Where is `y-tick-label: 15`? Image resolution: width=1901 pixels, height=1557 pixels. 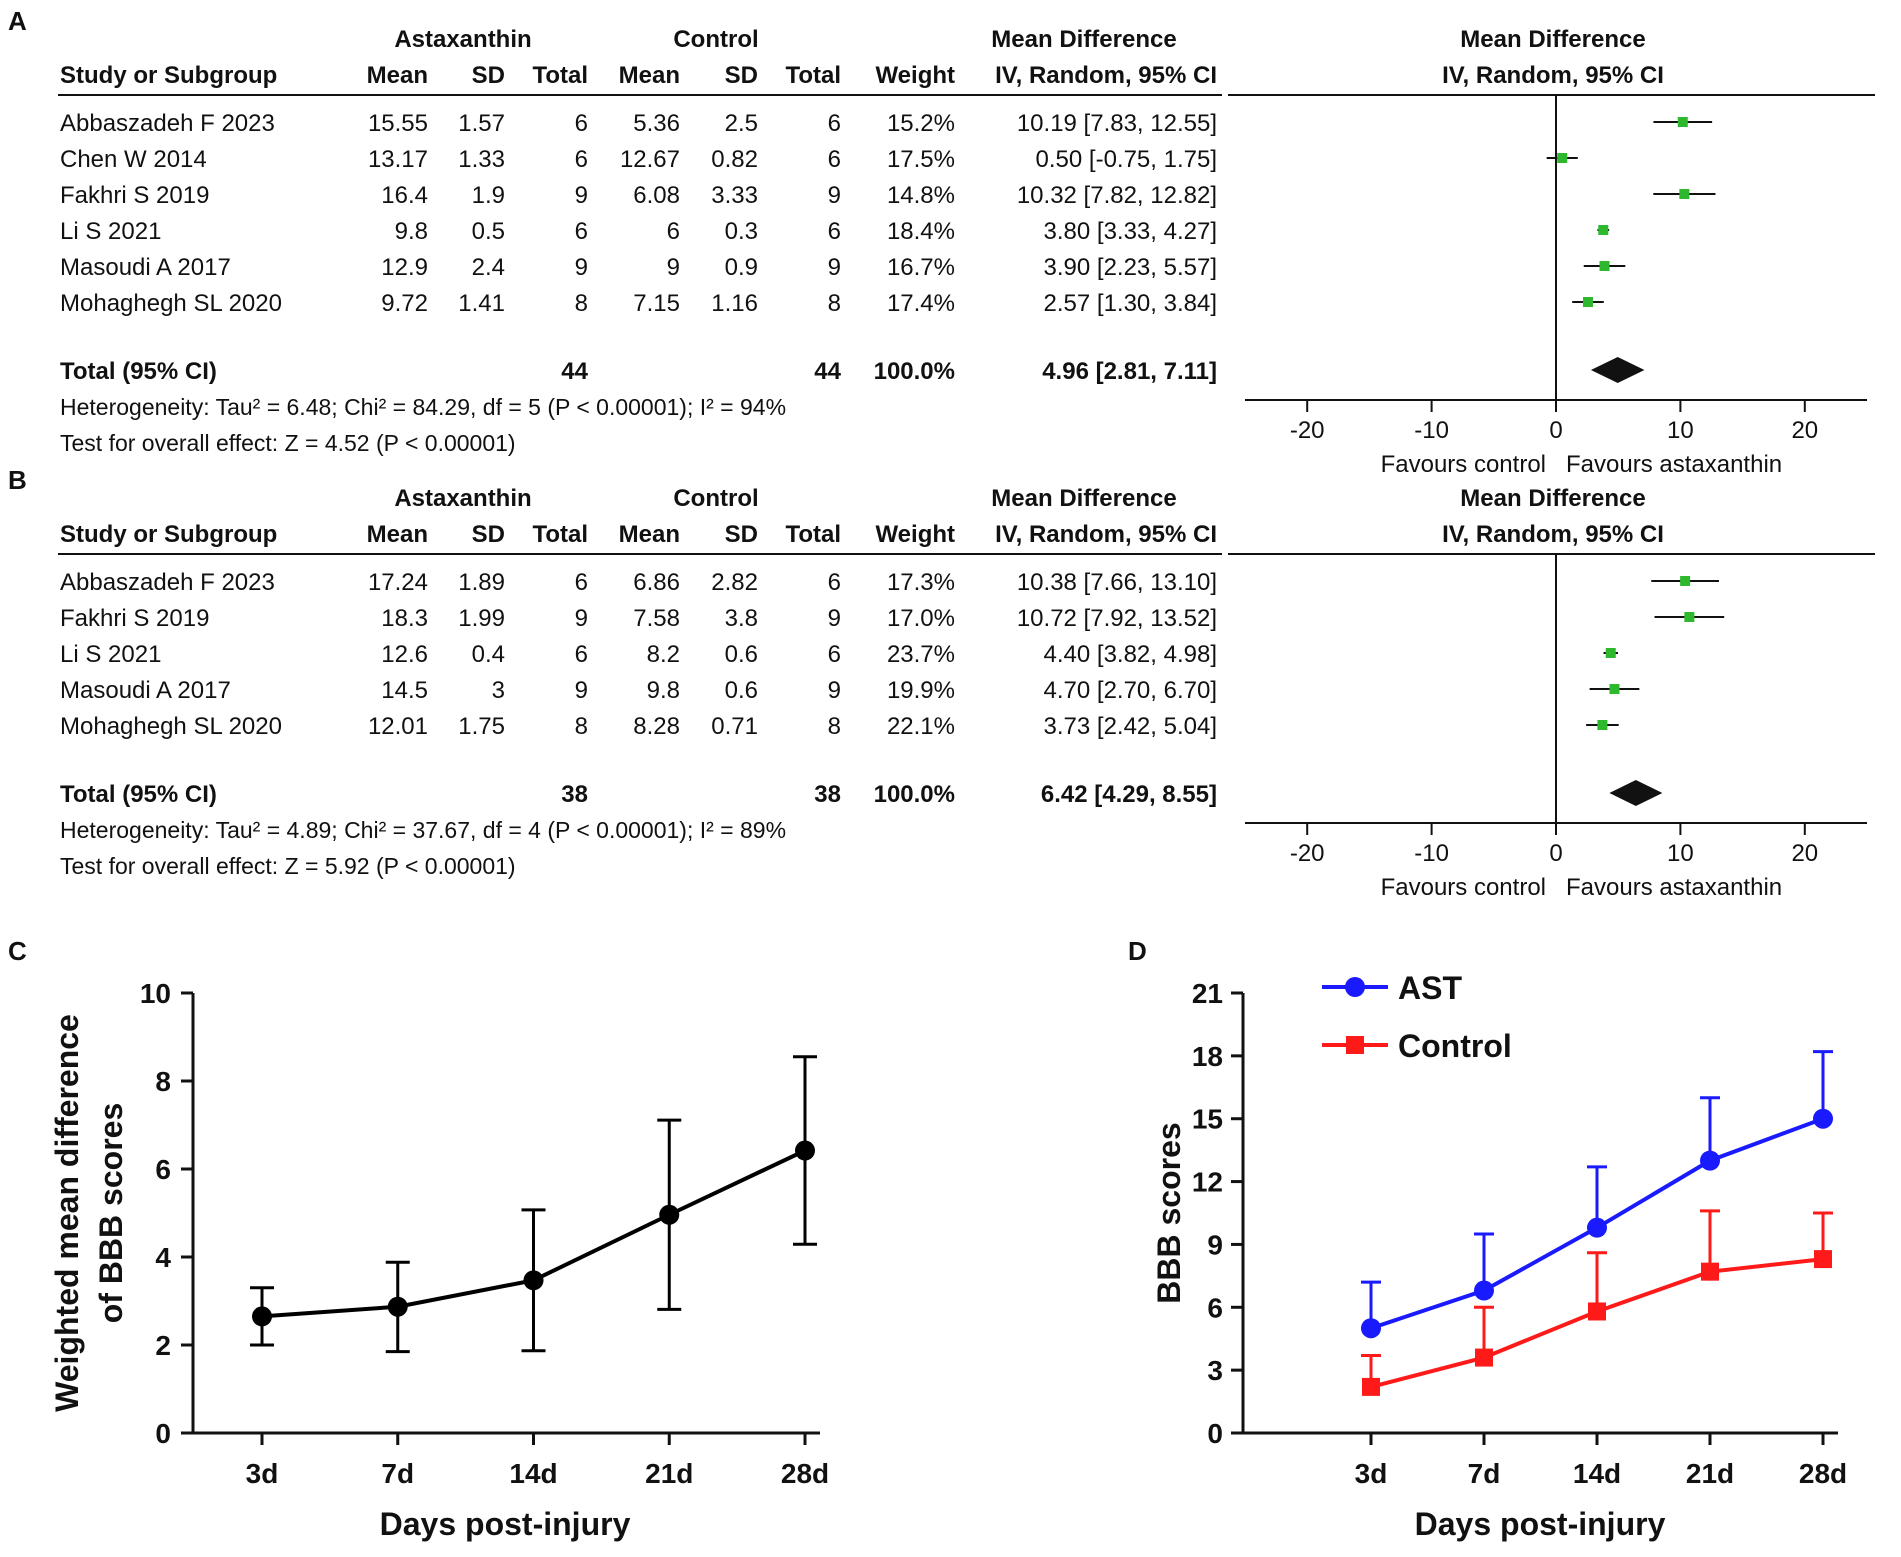 y-tick-label: 15 is located at coordinates (1207, 1119).